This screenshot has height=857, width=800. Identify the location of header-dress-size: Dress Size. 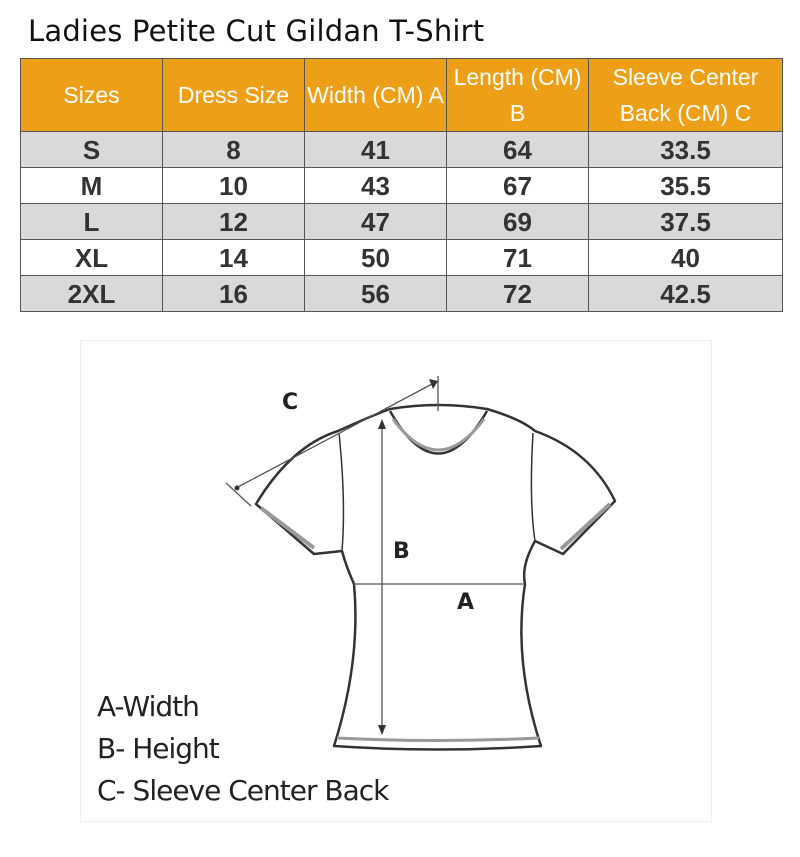
(233, 95).